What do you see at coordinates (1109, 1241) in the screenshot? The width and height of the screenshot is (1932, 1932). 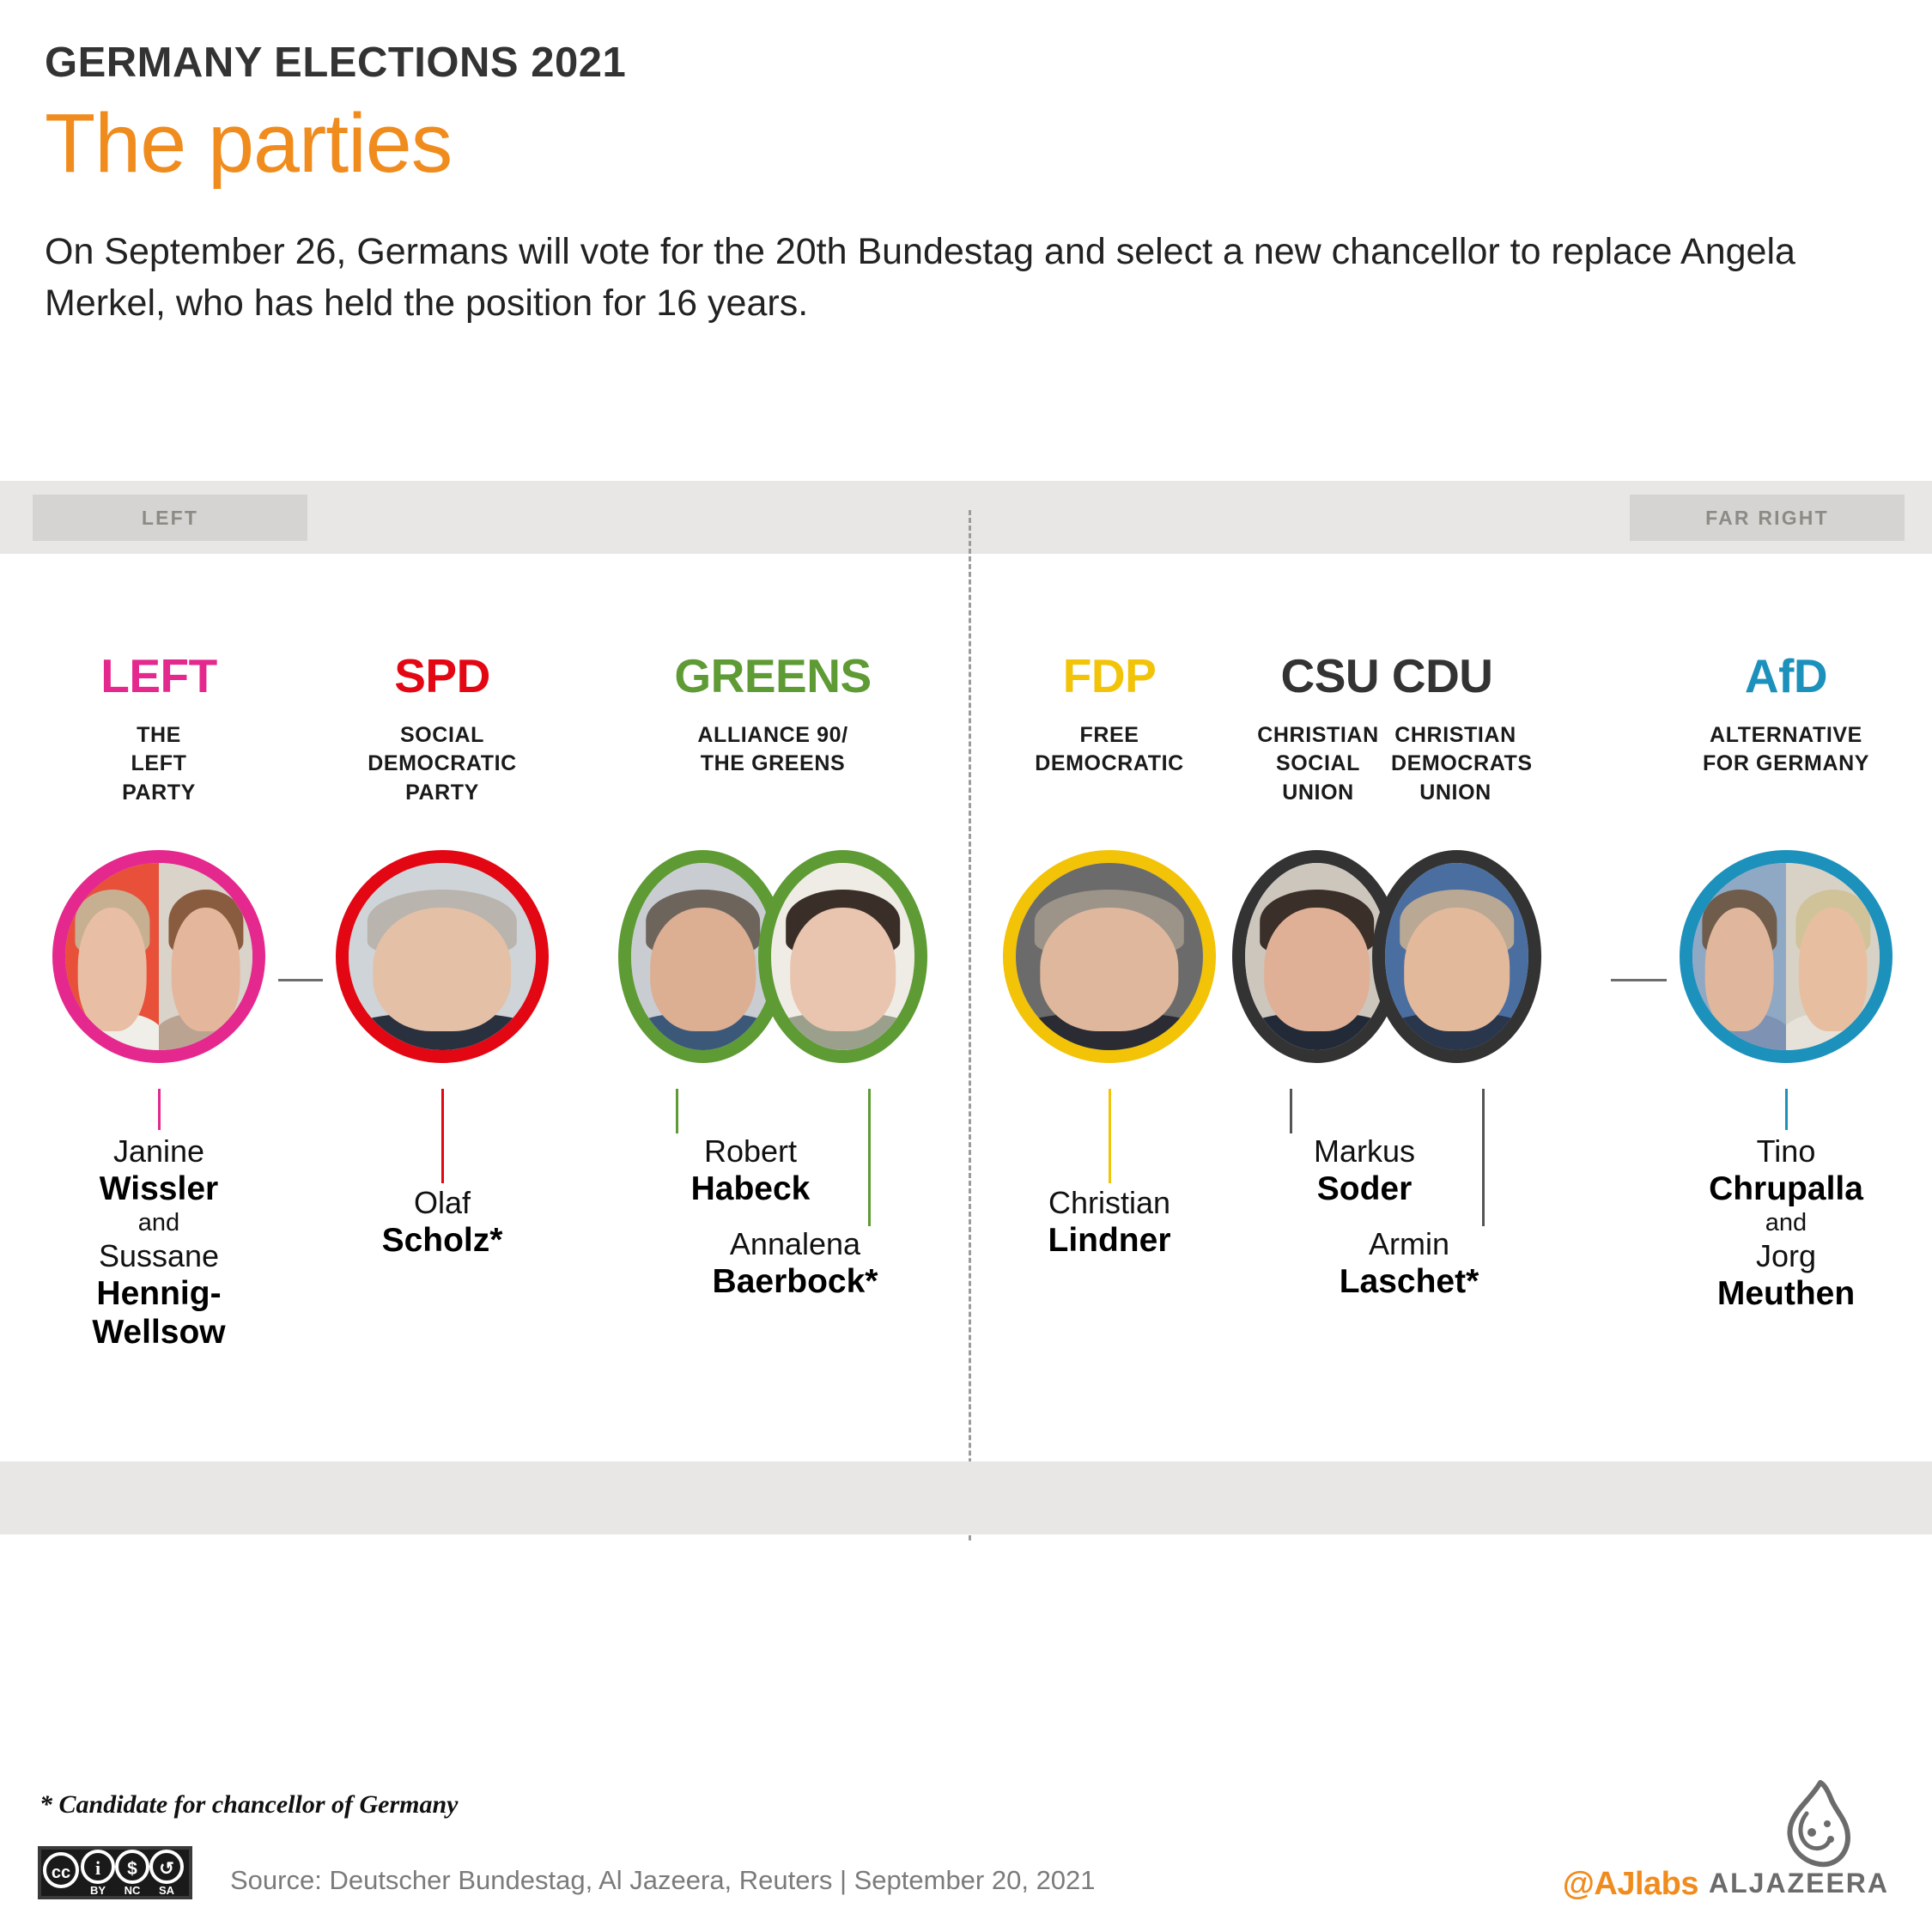 I see `candidate-last-name: Lindner` at bounding box center [1109, 1241].